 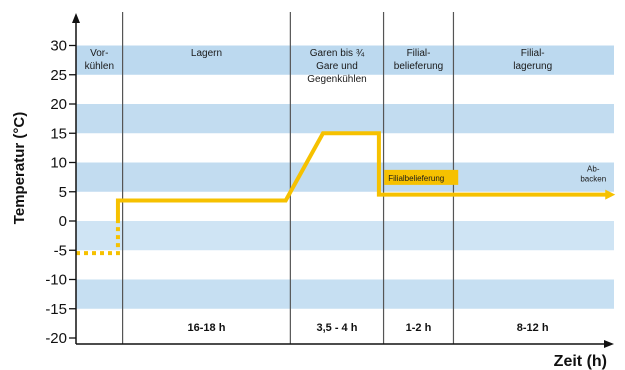 What do you see at coordinates (418, 60) in the screenshot?
I see `phase-label-3: Filial-belieferung` at bounding box center [418, 60].